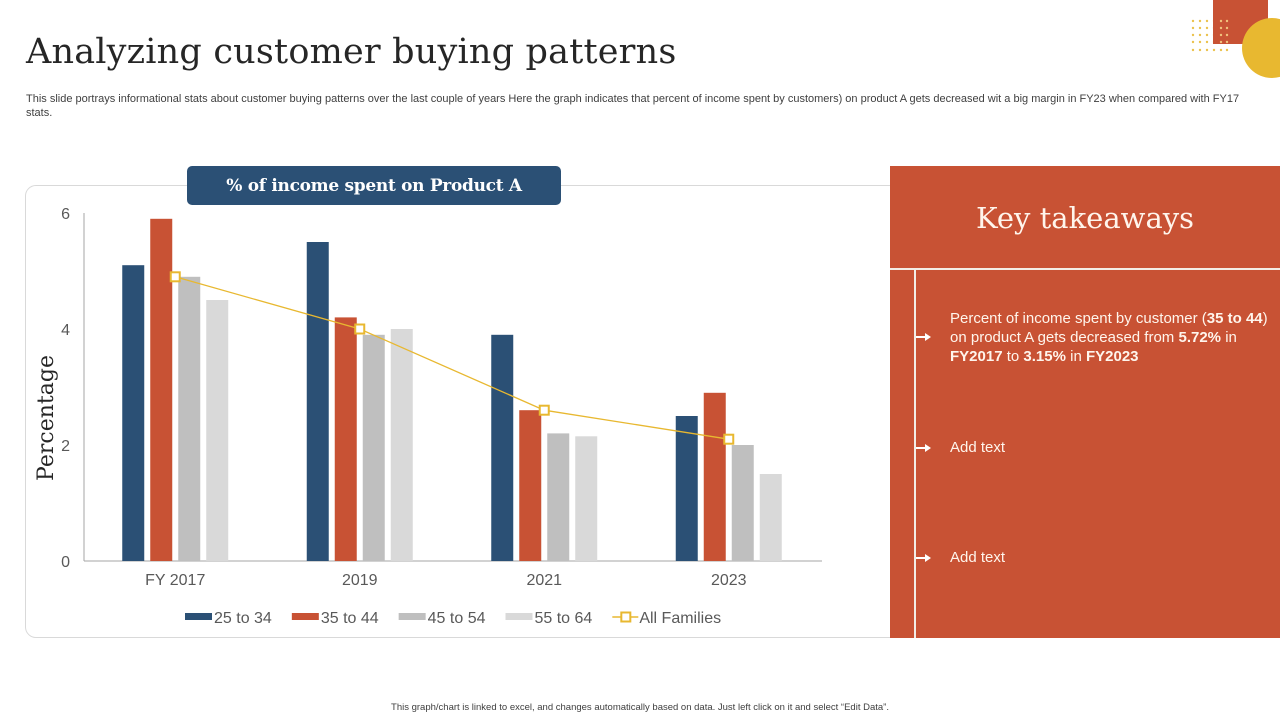  Describe the element at coordinates (729, 580) in the screenshot. I see `x-tick-label: 2023` at that location.